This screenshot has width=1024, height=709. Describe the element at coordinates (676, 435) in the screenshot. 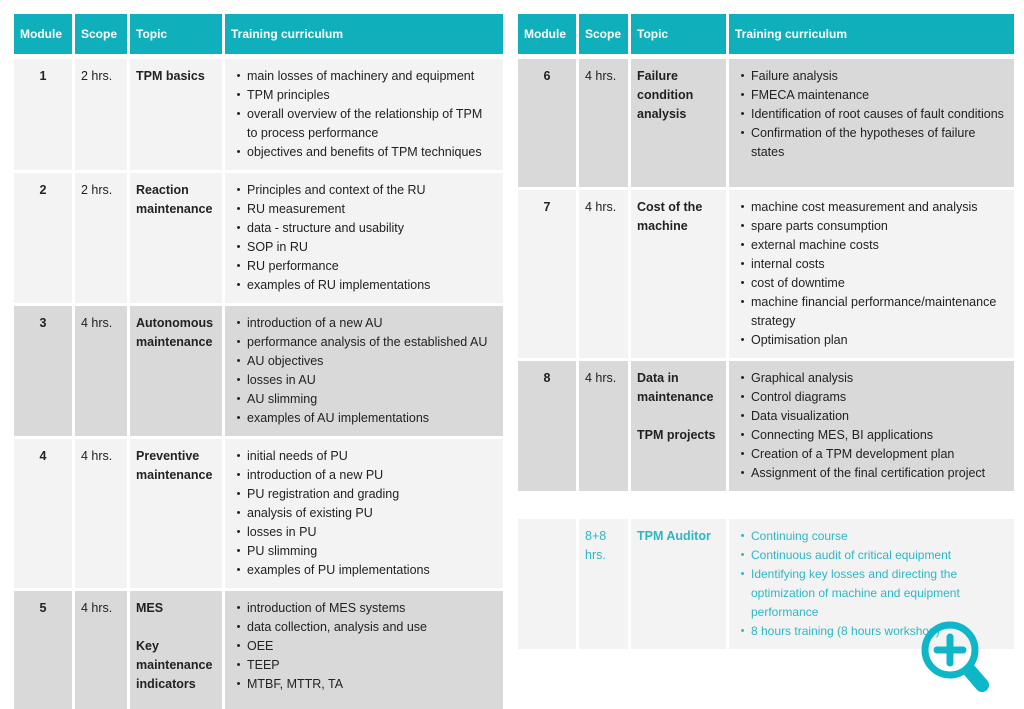

I see `topic-label: TPM projects` at that location.